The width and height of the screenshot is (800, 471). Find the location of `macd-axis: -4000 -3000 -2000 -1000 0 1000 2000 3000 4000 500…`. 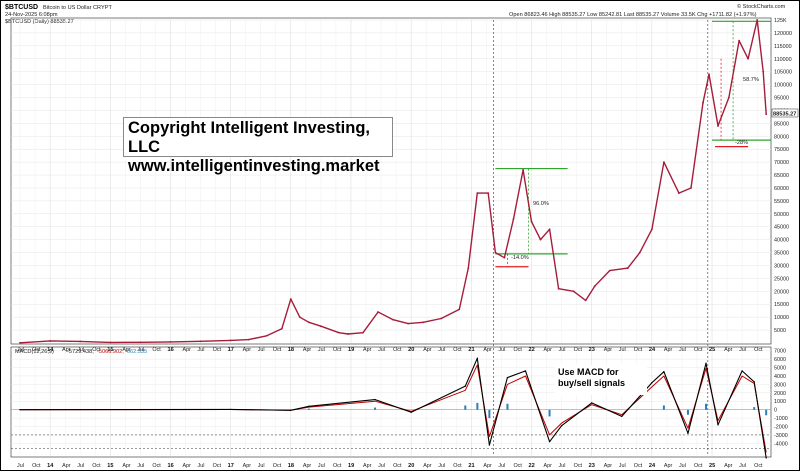

macd-axis: -4000 -3000 -2000 -1000 0 1000 2000 3000 4000 500… is located at coordinates (781, 398).